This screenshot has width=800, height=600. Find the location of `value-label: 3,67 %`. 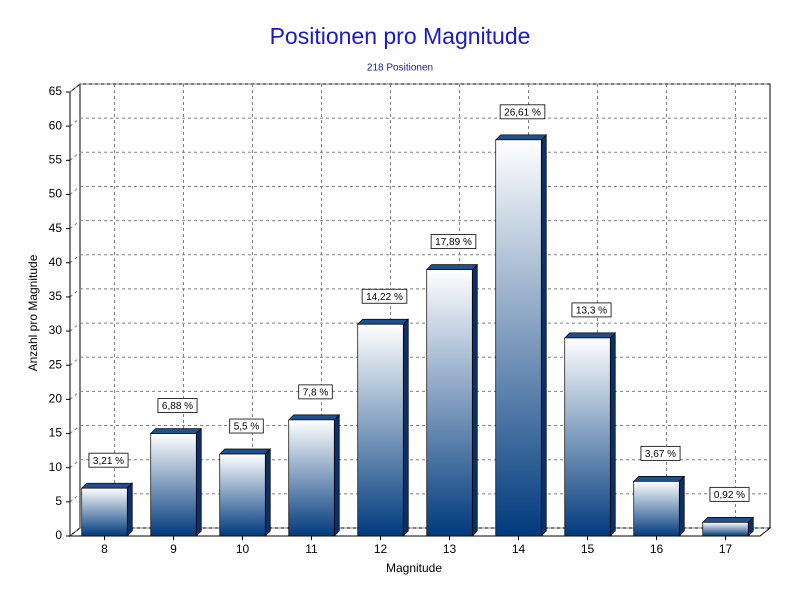

value-label: 3,67 % is located at coordinates (660, 454).